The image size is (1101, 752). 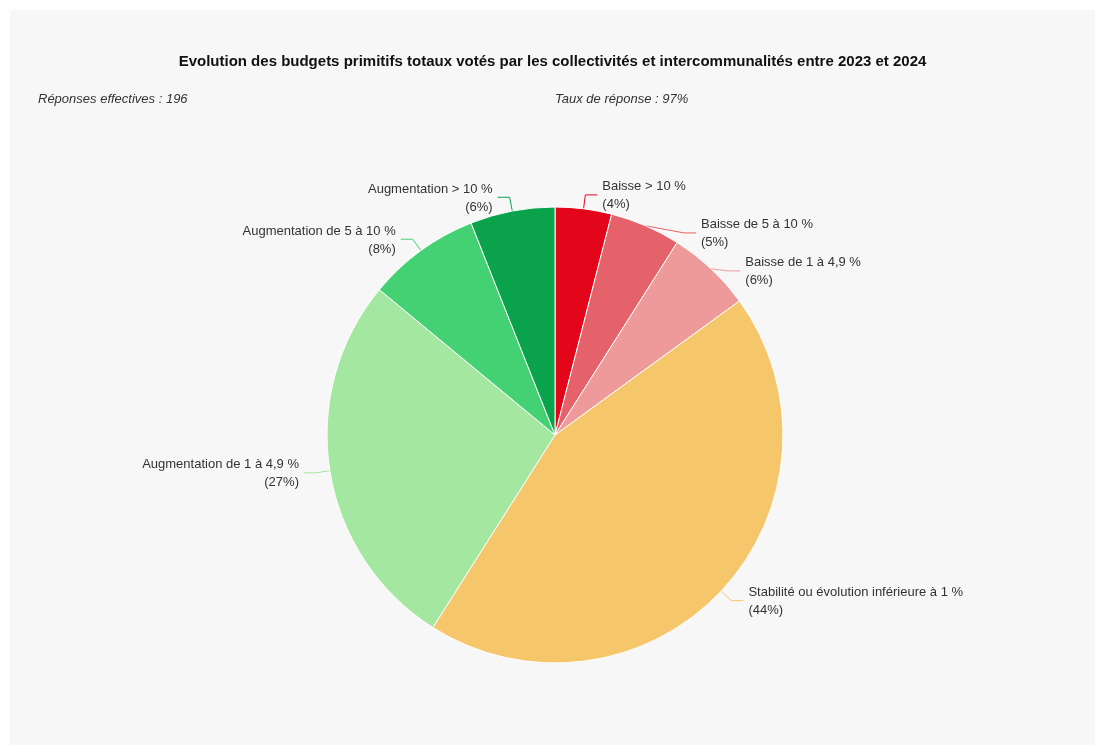 I want to click on slice-label: Augmentation de 1 à 4,9 %, so click(x=221, y=464).